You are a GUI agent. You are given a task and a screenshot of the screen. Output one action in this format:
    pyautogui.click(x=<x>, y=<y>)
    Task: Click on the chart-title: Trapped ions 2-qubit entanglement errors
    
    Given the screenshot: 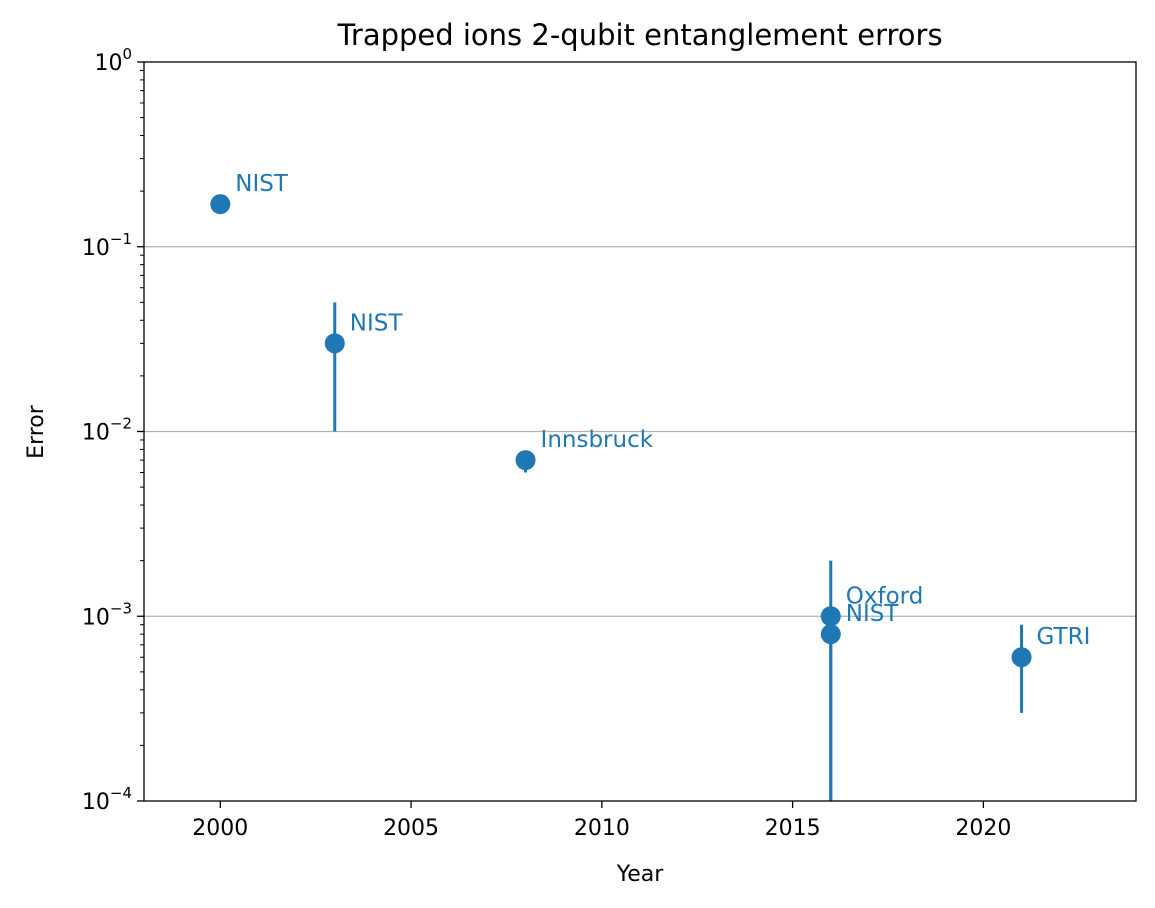 What is the action you would take?
    pyautogui.click(x=639, y=35)
    